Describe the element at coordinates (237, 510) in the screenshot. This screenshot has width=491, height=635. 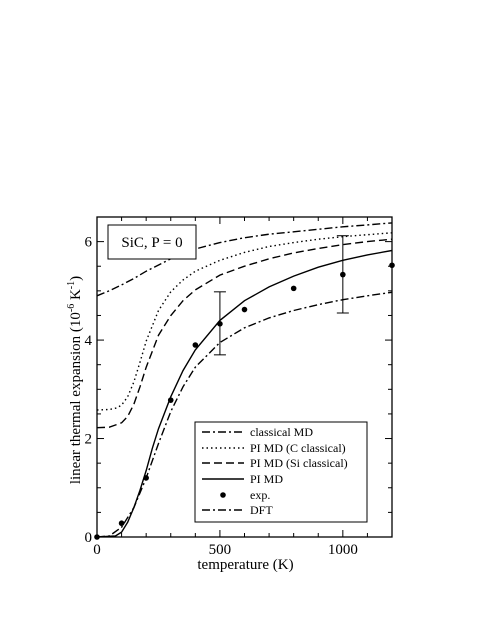
I see `legend-item-dft: DFT` at that location.